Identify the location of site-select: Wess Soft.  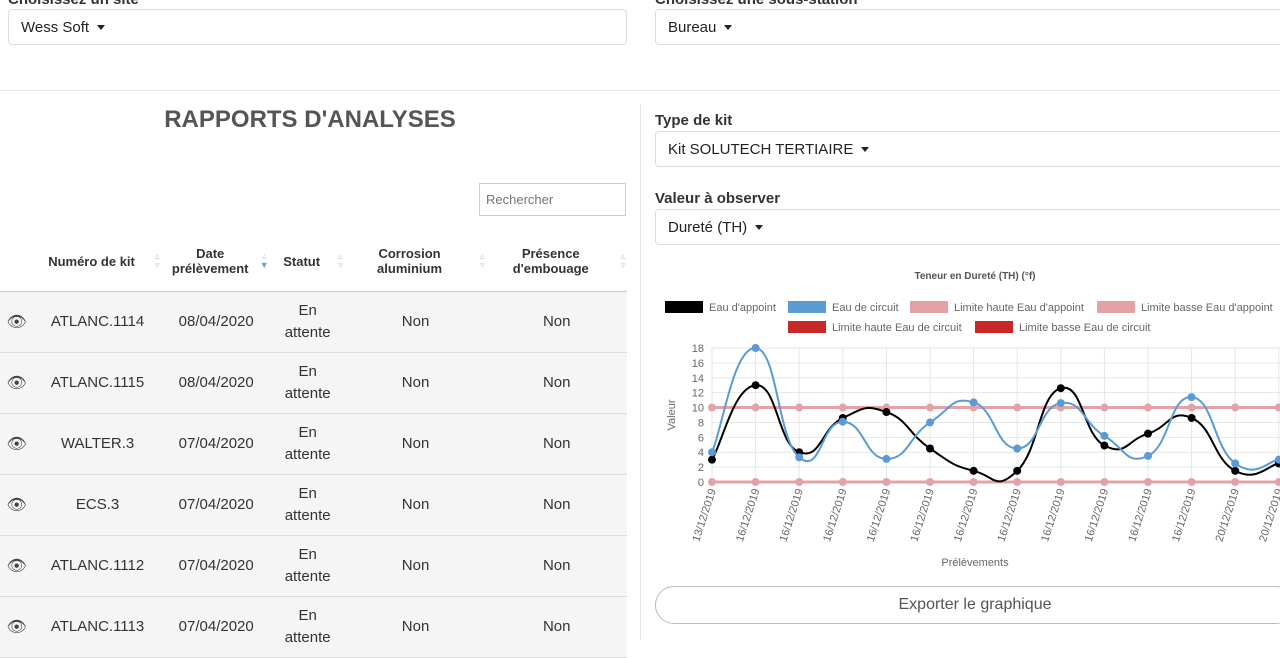
(317, 27).